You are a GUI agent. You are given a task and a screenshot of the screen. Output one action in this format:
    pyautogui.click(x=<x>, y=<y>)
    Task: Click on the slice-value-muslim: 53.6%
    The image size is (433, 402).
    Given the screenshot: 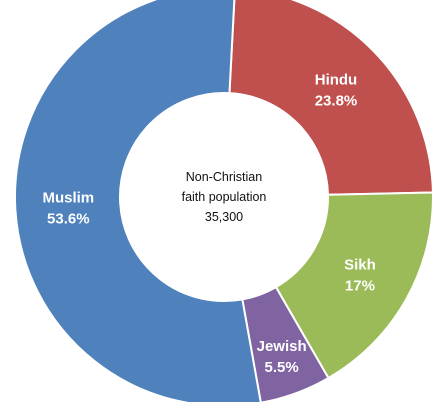 What is the action you would take?
    pyautogui.click(x=68, y=219)
    